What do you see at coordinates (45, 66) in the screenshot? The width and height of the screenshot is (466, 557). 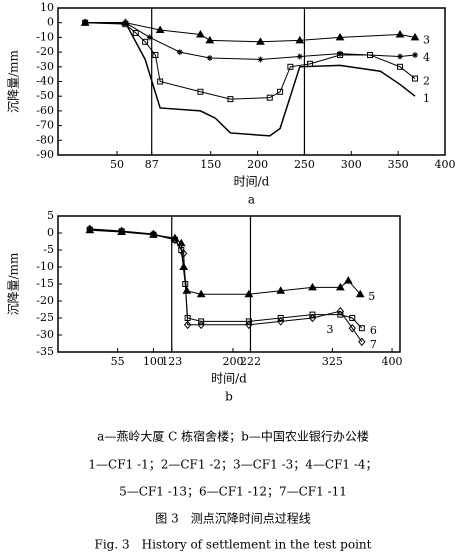 I see `y-tick-label: -30` at bounding box center [45, 66].